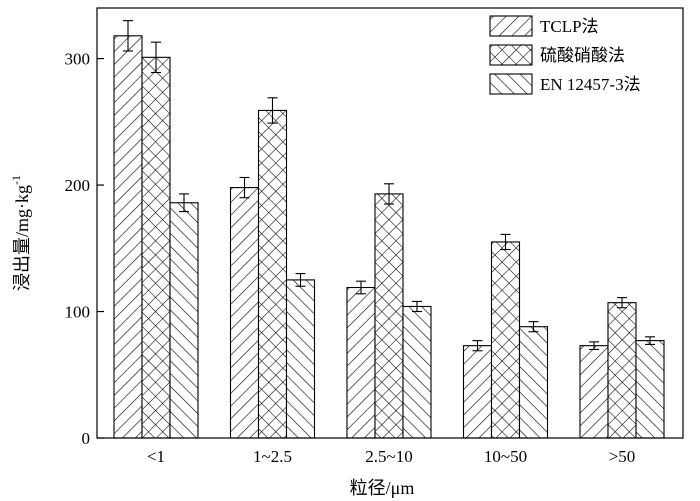  Describe the element at coordinates (16, 180) in the screenshot. I see `y-axis-label-superscript: -1` at that location.